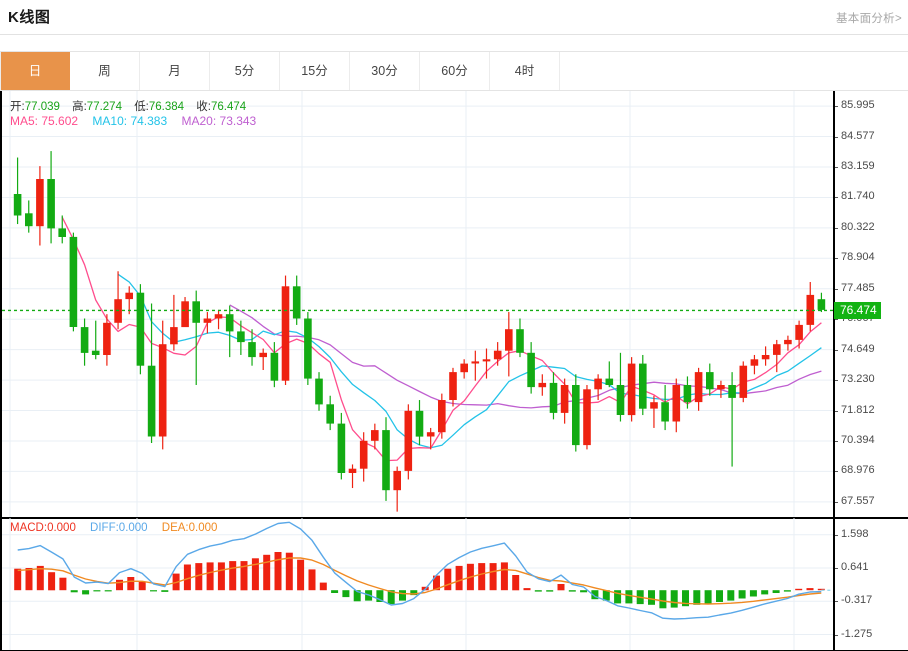  Describe the element at coordinates (858, 379) in the screenshot. I see `price-axis-label: 73.230` at that location.